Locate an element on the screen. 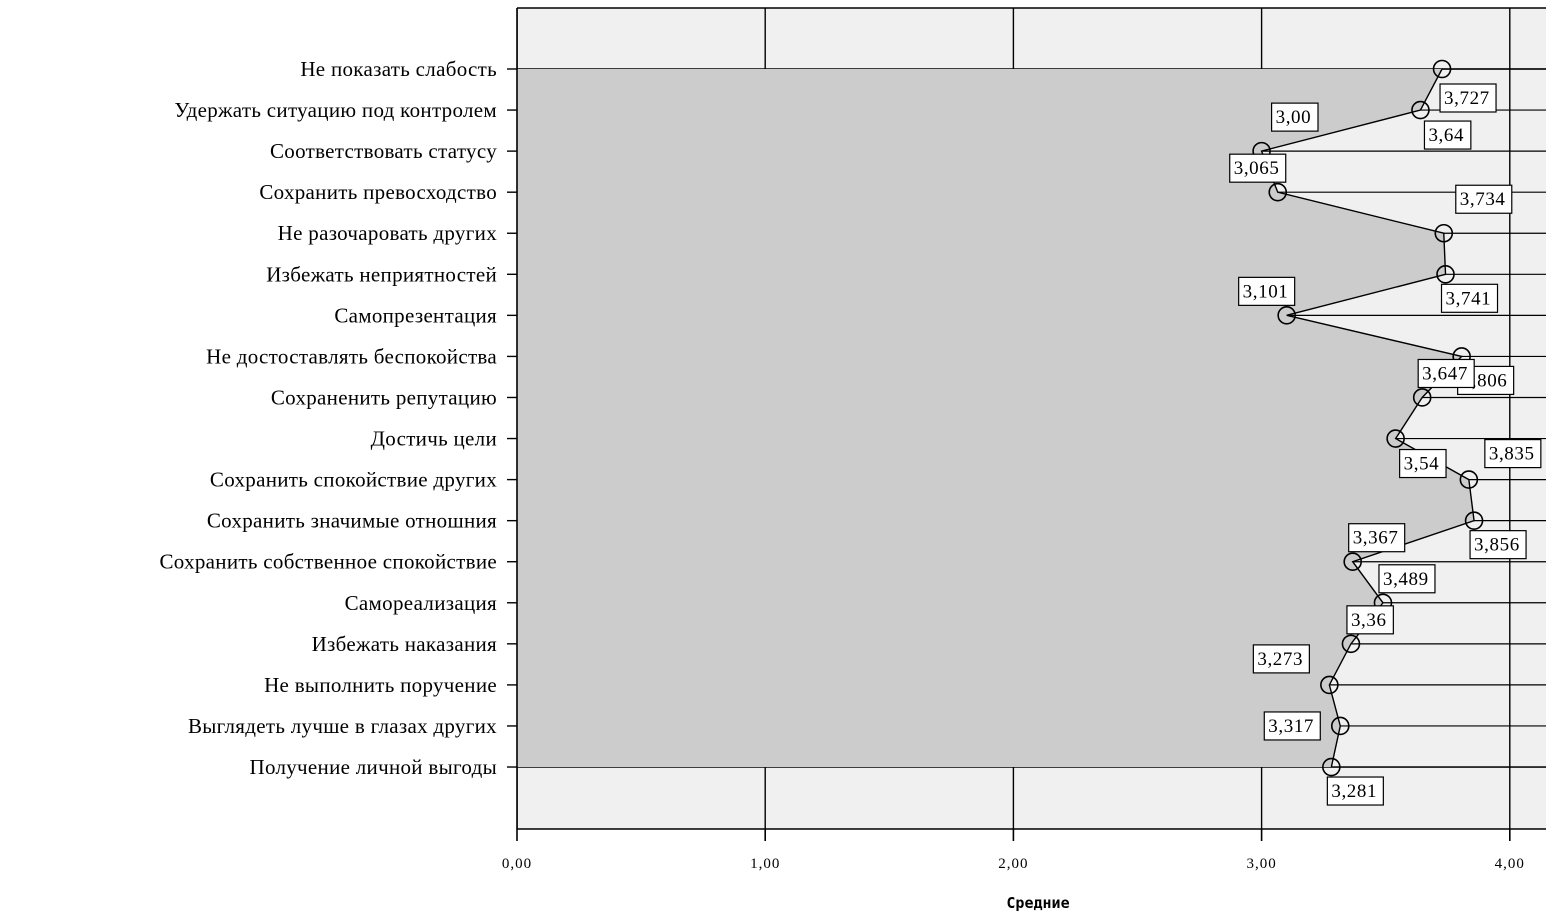  category-label: Удержать ситуацию под контролем is located at coordinates (335, 110).